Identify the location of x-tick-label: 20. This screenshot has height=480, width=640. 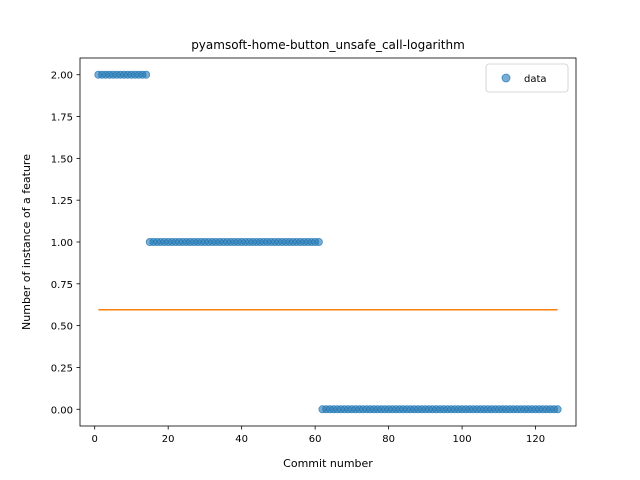
(168, 439).